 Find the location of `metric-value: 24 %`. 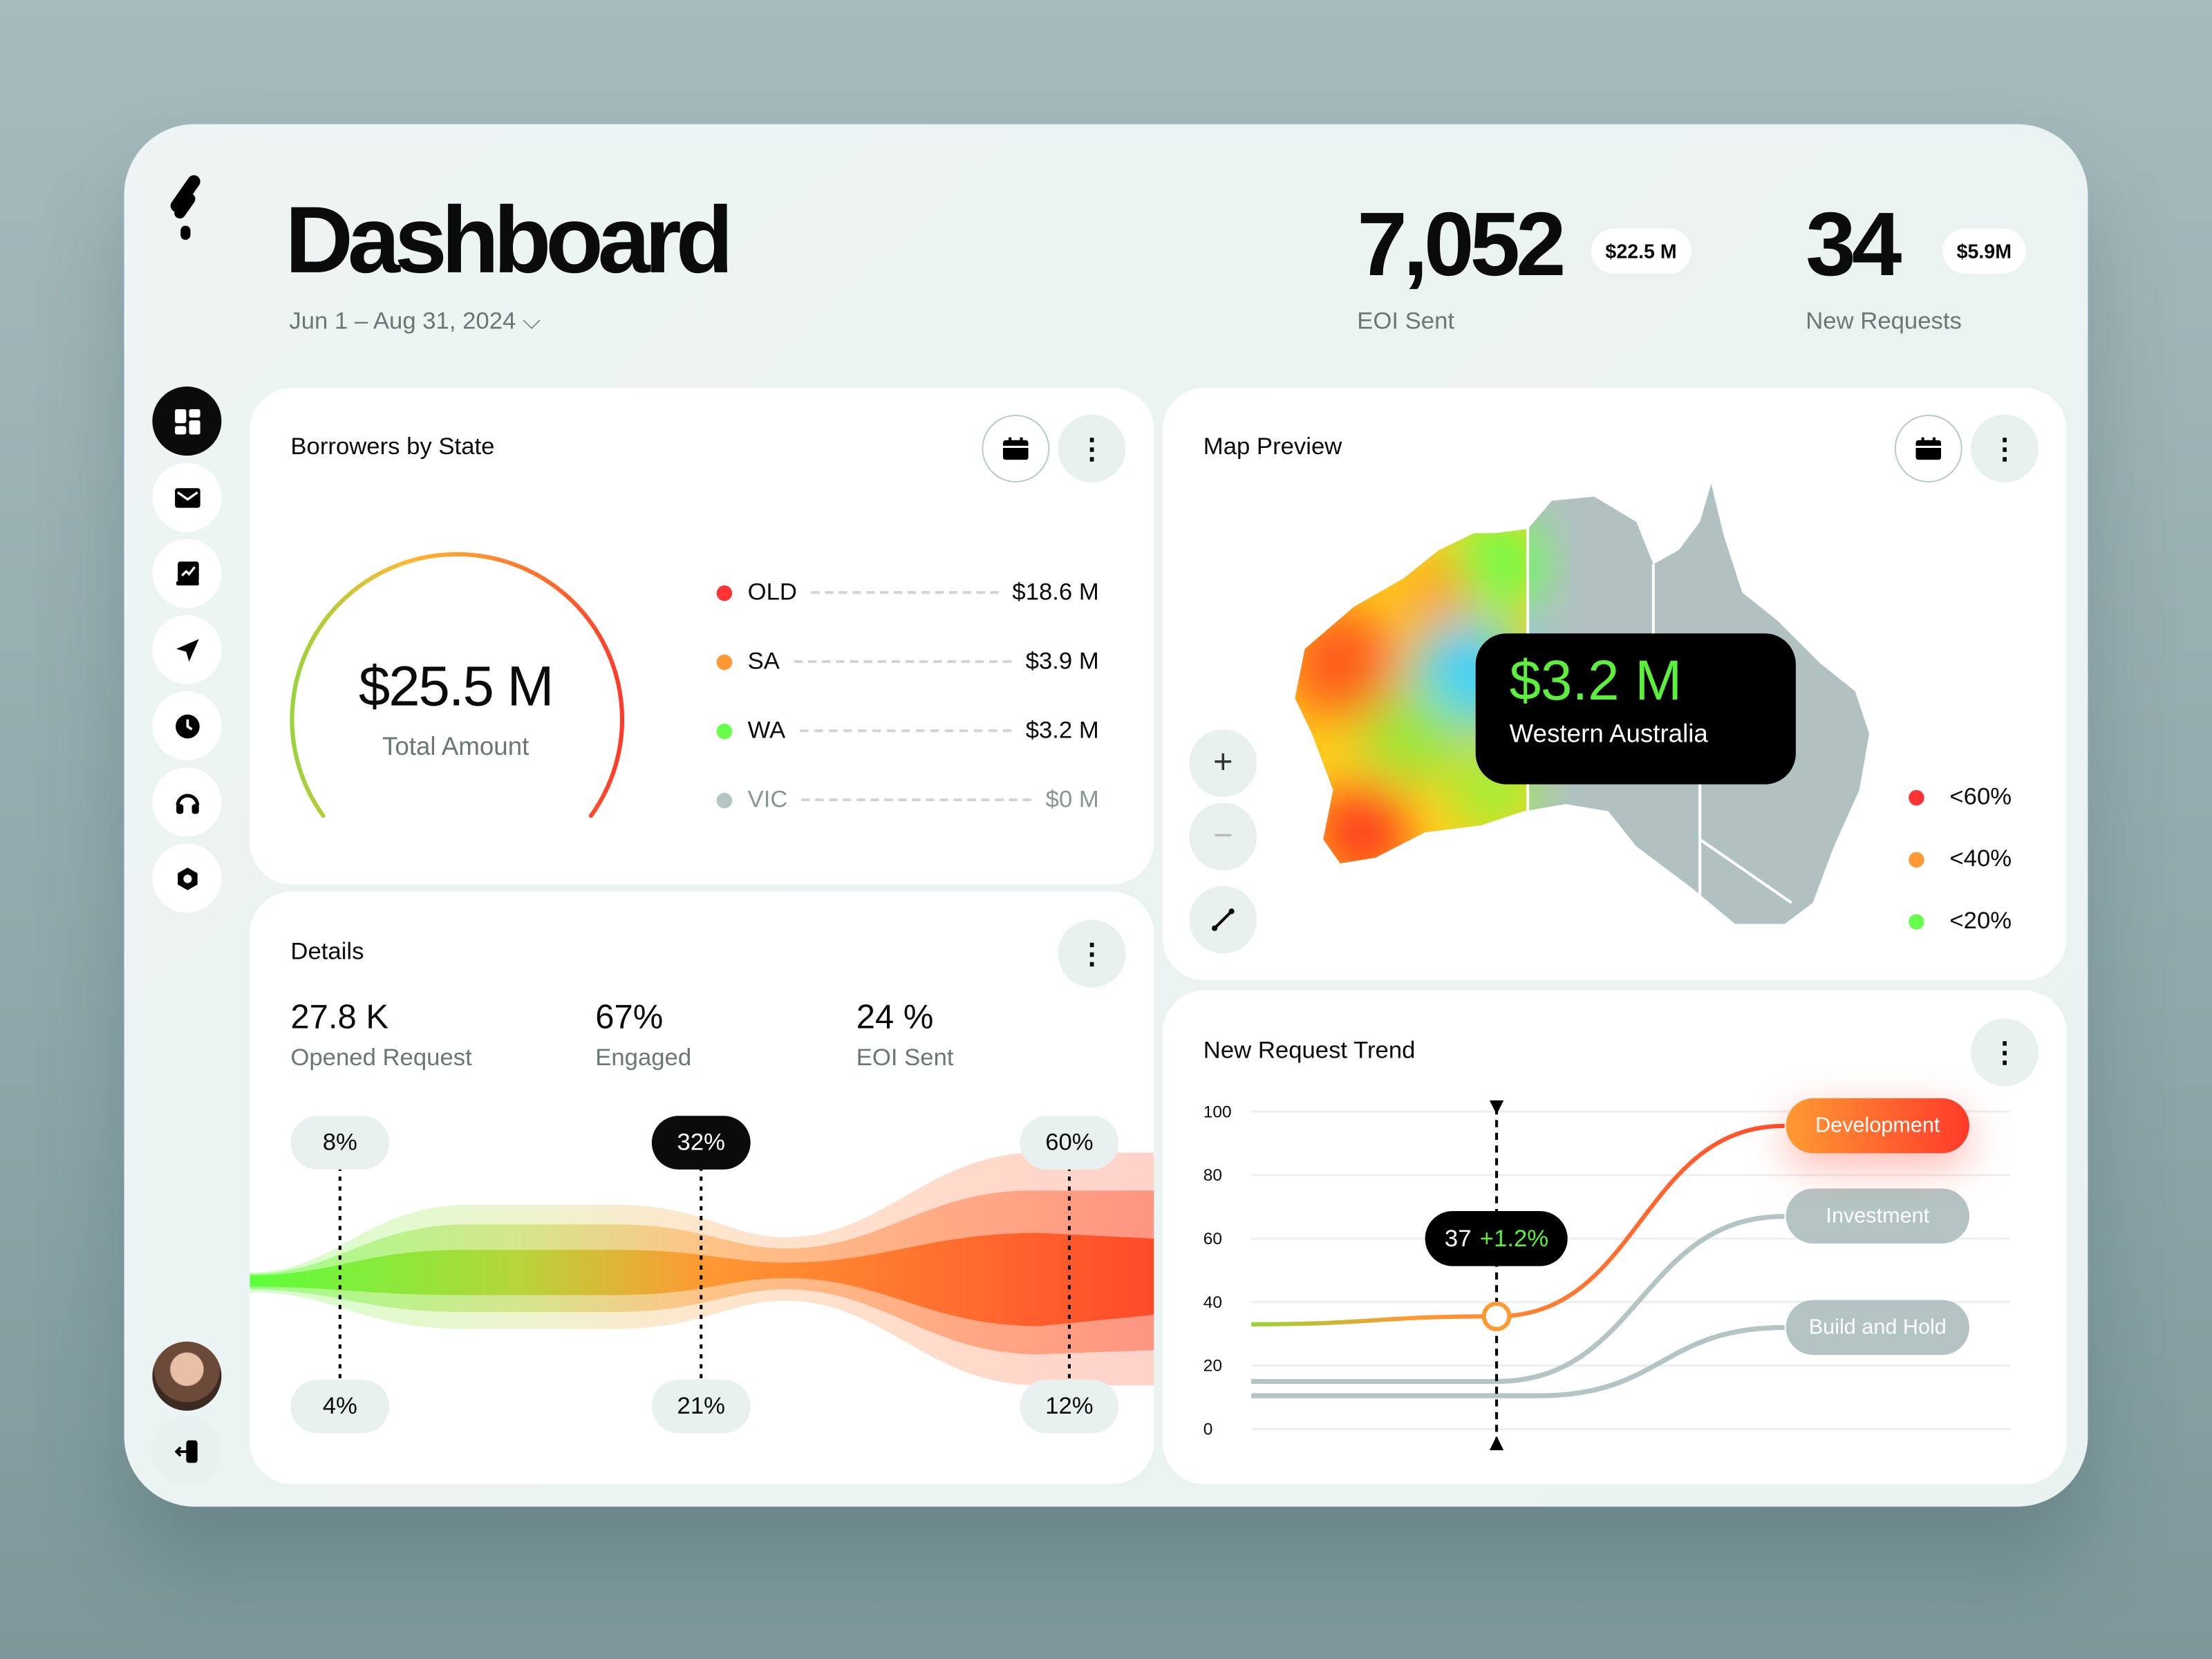

metric-value: 24 % is located at coordinates (895, 1018).